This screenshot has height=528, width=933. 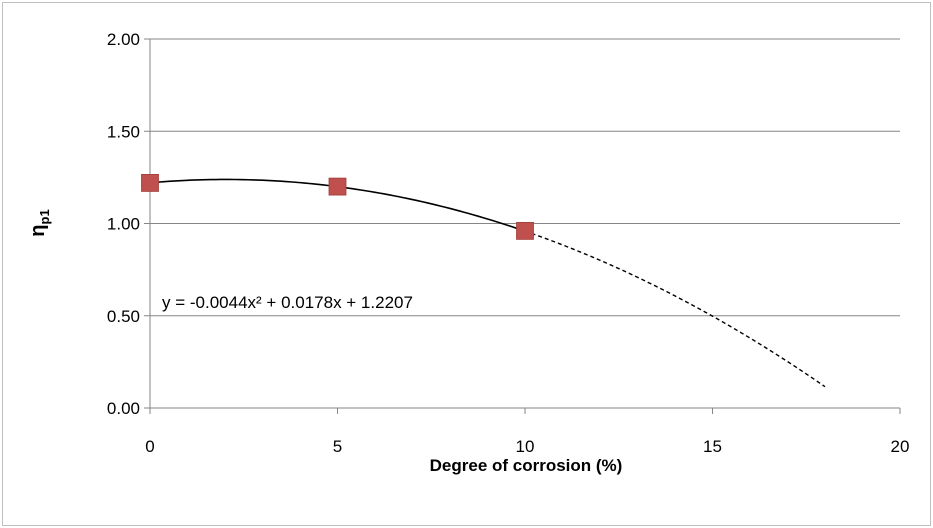 I want to click on y-axis-title-main: η, so click(x=38, y=230).